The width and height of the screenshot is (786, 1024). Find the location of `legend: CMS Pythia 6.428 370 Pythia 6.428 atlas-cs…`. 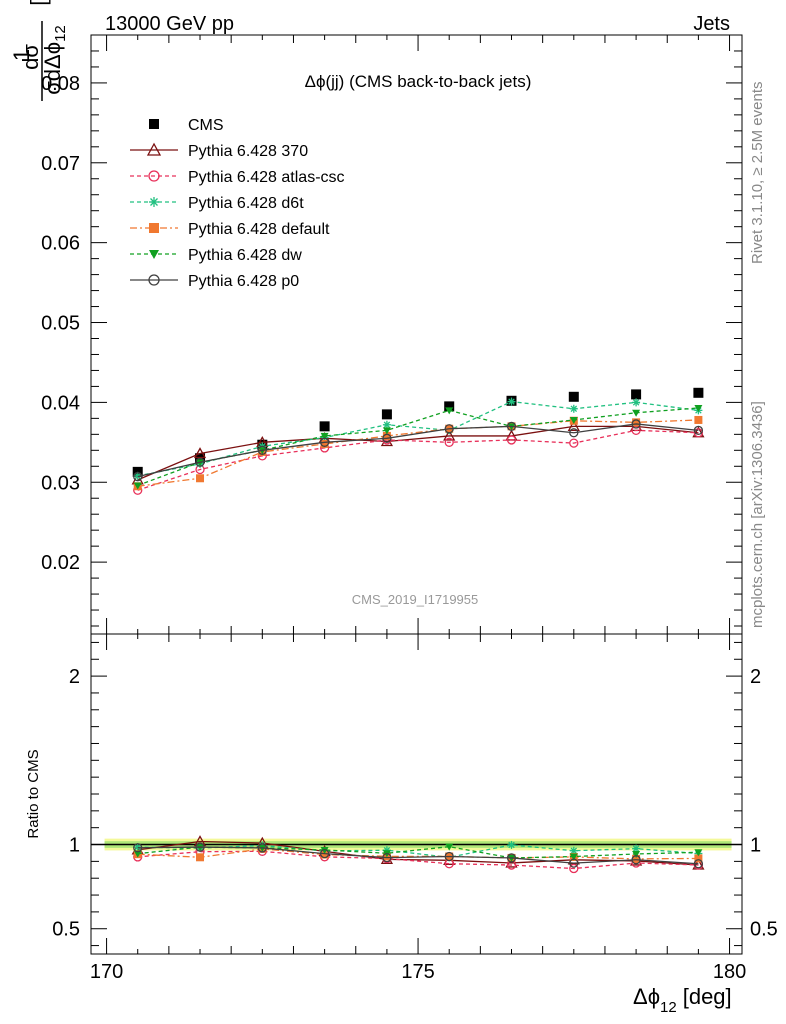

legend: CMS Pythia 6.428 370 Pythia 6.428 atlas-cs… is located at coordinates (237, 203).